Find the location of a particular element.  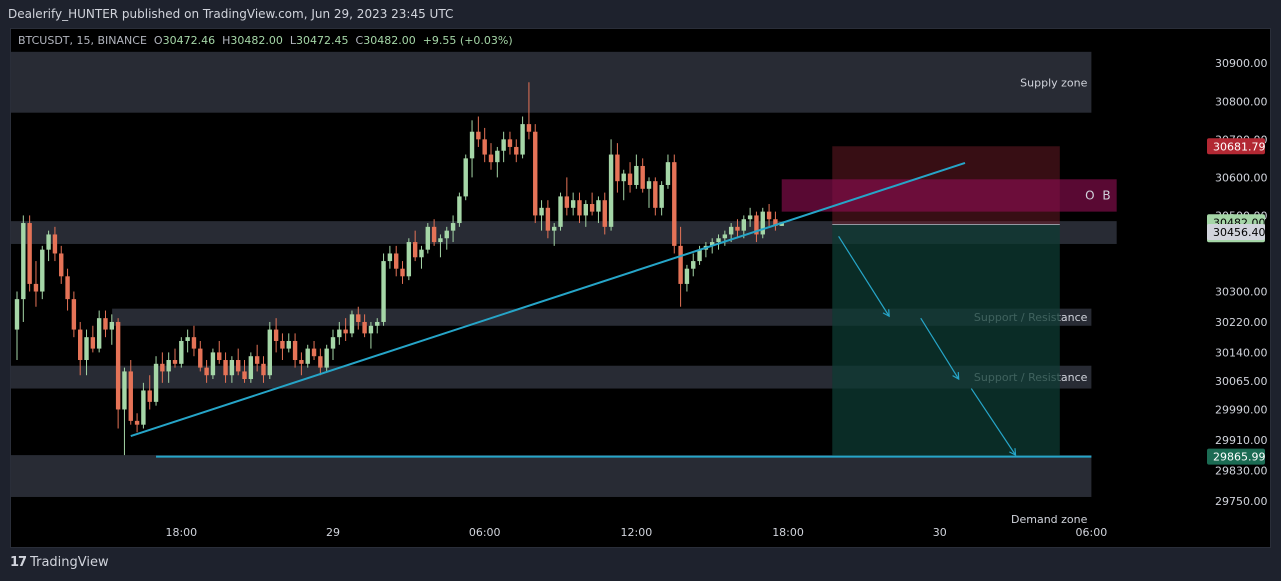

order-block-label: O B is located at coordinates (1099, 195).